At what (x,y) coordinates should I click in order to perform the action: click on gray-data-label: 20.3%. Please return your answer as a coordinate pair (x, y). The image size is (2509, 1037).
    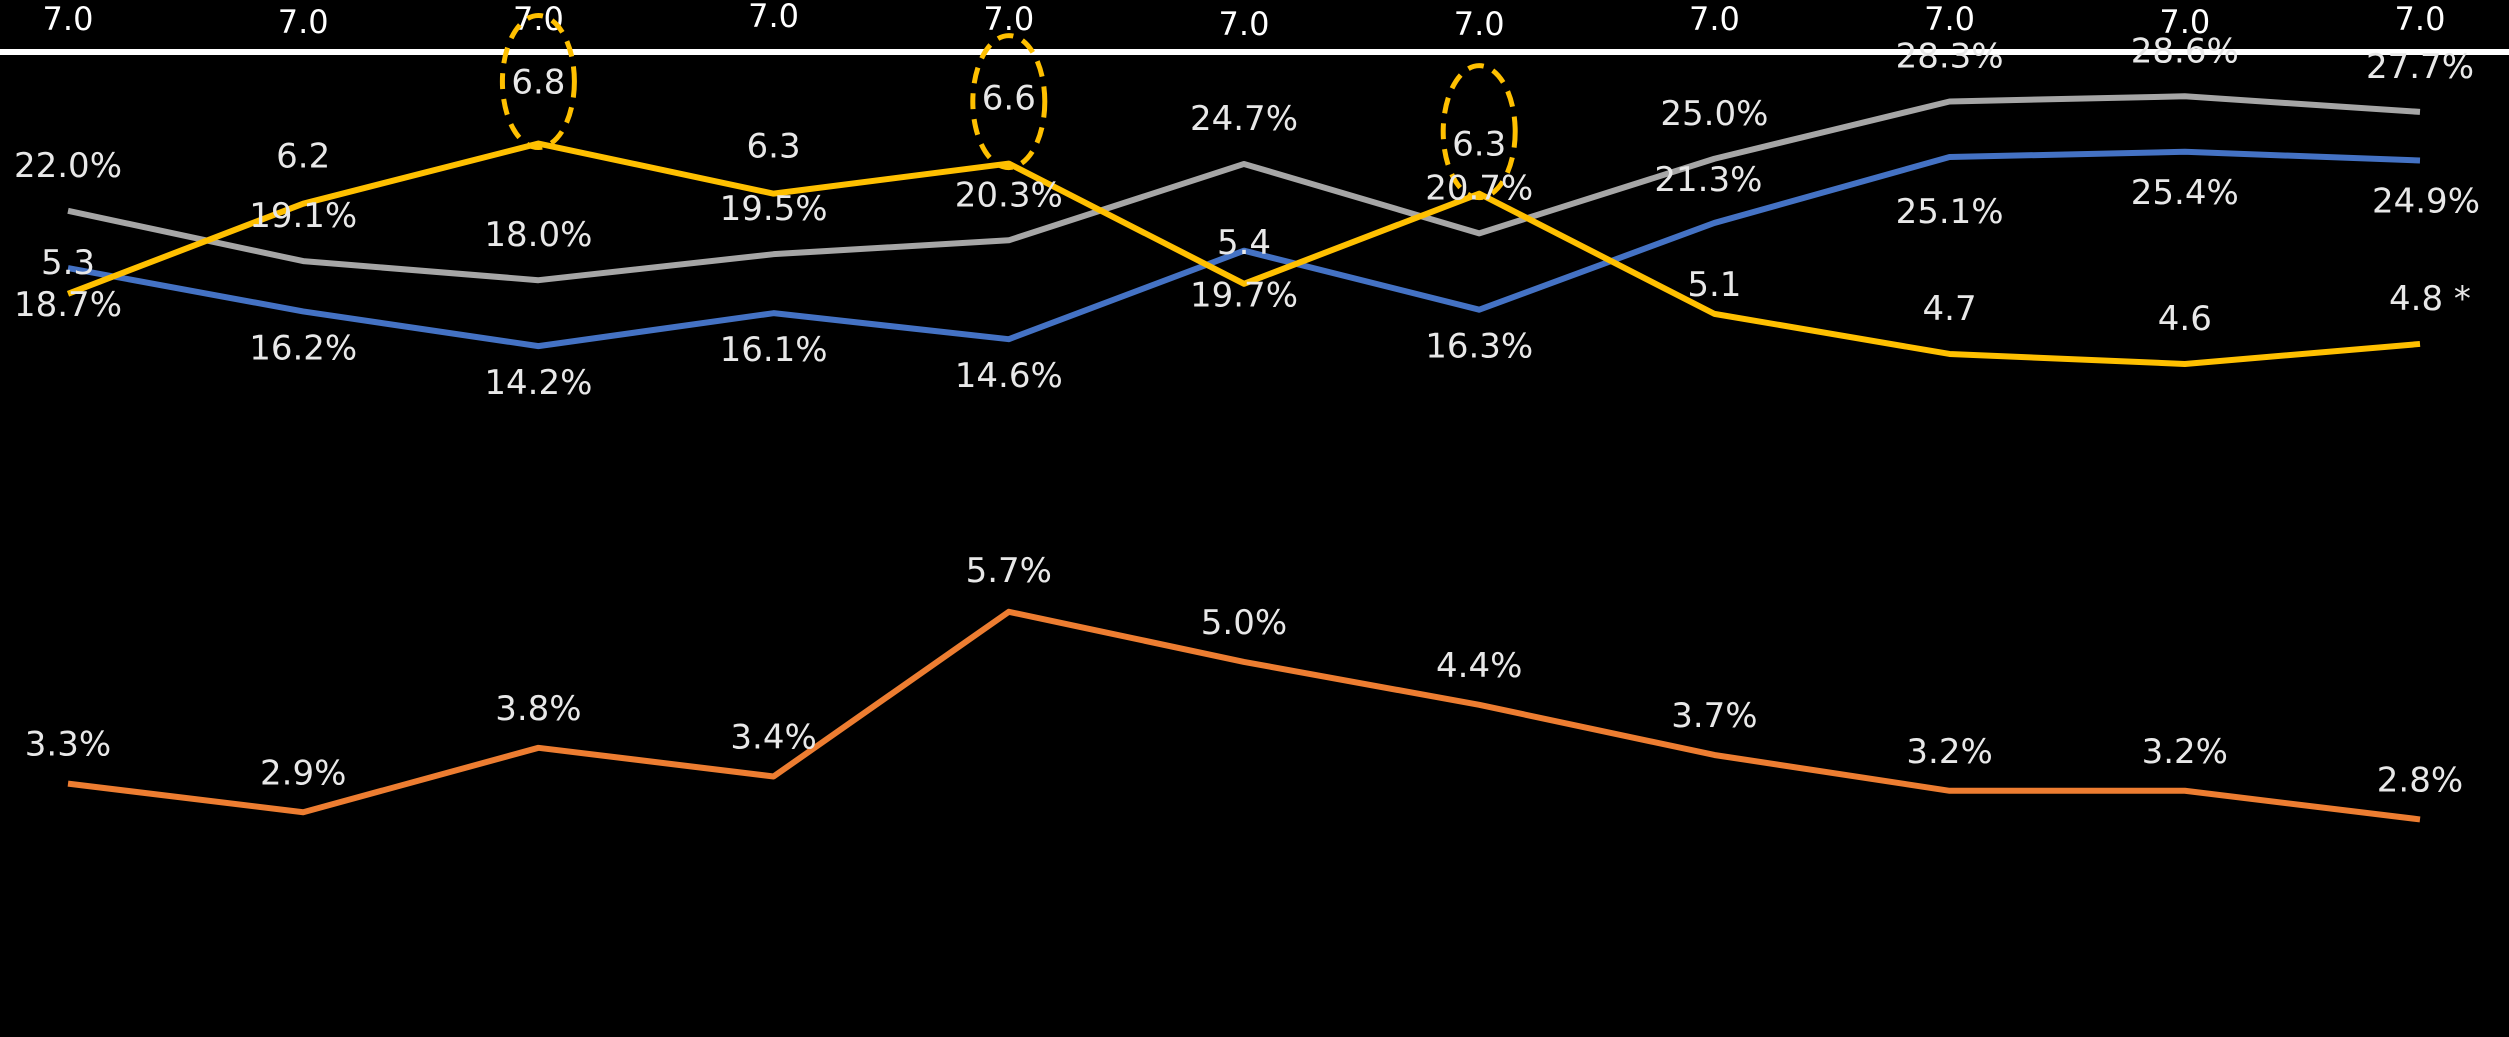
    Looking at the image, I should click on (1009, 195).